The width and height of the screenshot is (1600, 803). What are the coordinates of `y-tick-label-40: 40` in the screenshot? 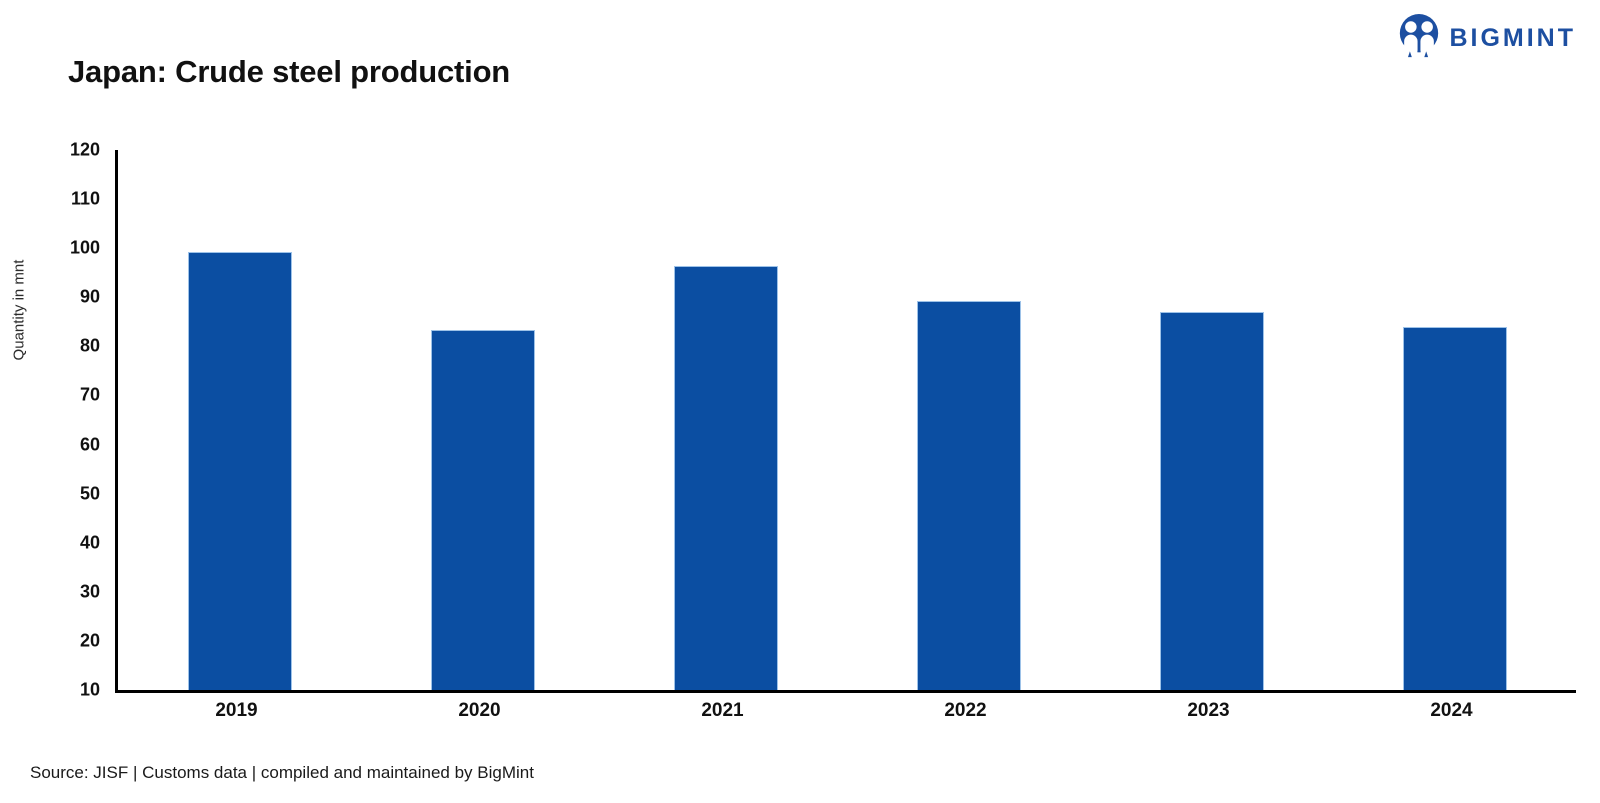 It's located at (89, 542).